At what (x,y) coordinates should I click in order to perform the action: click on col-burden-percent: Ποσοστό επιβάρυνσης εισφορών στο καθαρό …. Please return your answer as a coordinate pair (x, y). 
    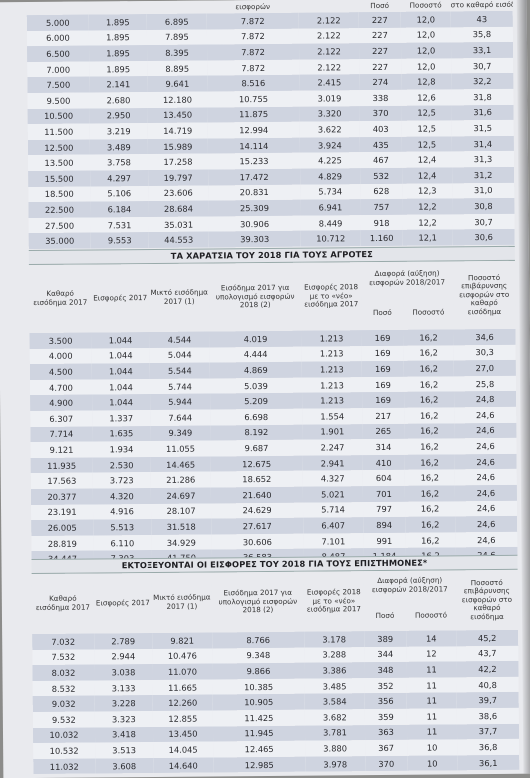
    Looking at the image, I should click on (487, 600).